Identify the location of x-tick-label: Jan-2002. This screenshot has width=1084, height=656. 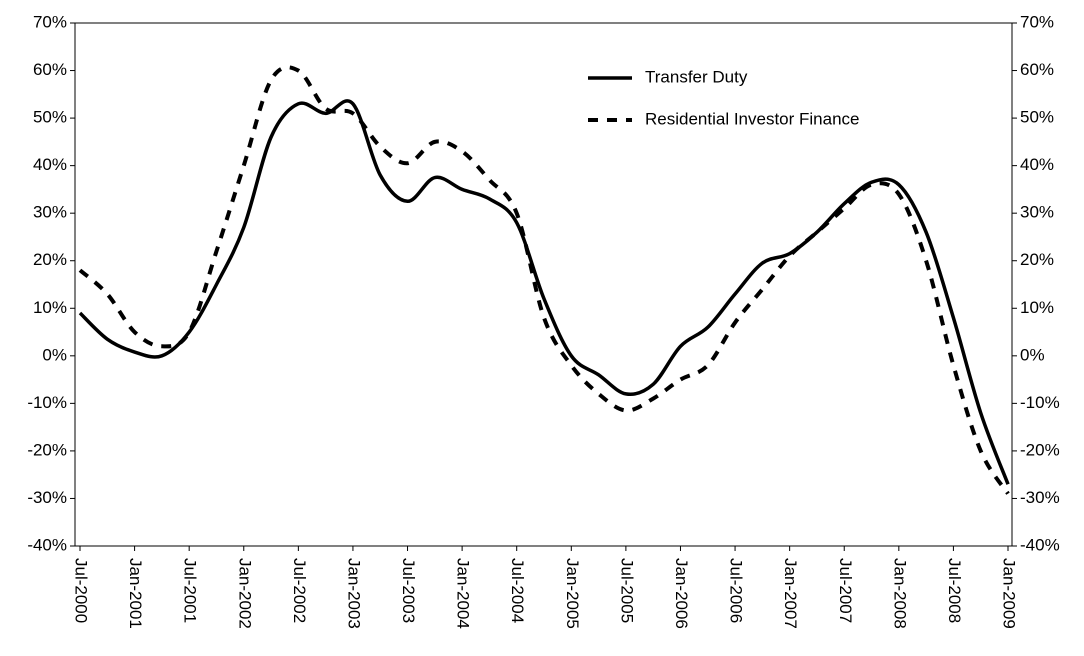
(244, 593).